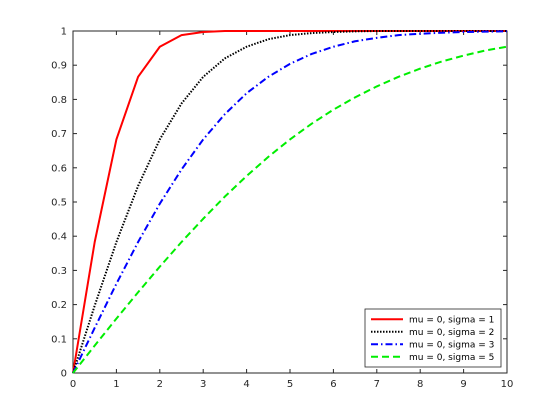  I want to click on y-tick-label: 0.9, so click(59, 66).